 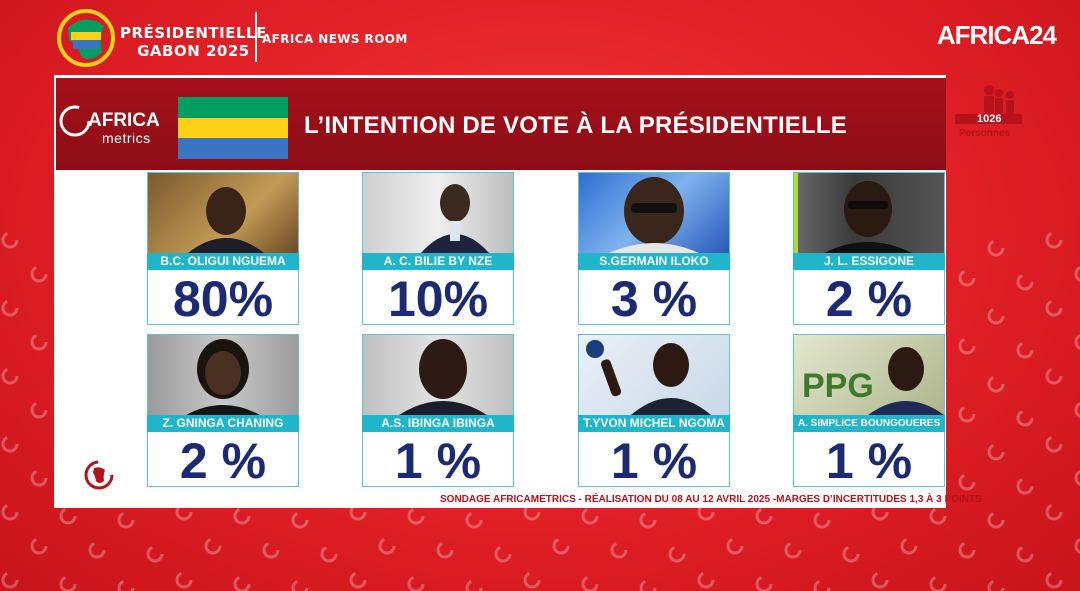 I want to click on candidate-card: S.GERMAIN ILOKO 3 %, so click(x=654, y=249).